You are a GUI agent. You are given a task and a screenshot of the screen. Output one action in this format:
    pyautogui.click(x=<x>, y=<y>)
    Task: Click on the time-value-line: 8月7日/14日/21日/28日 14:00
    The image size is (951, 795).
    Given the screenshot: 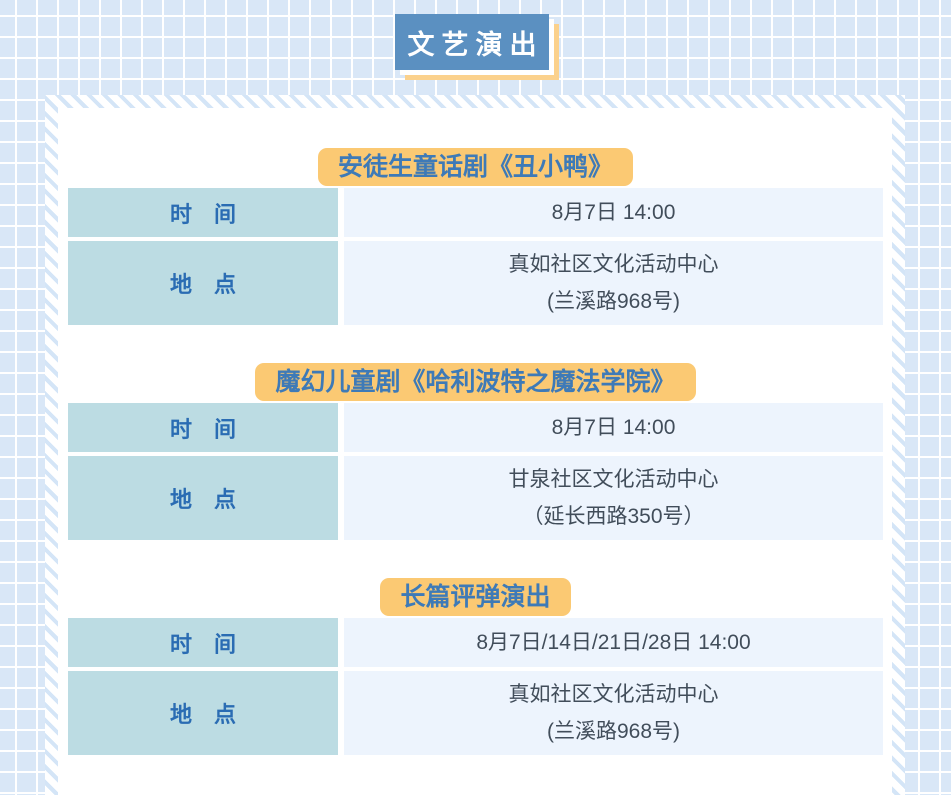 What is the action you would take?
    pyautogui.click(x=613, y=642)
    